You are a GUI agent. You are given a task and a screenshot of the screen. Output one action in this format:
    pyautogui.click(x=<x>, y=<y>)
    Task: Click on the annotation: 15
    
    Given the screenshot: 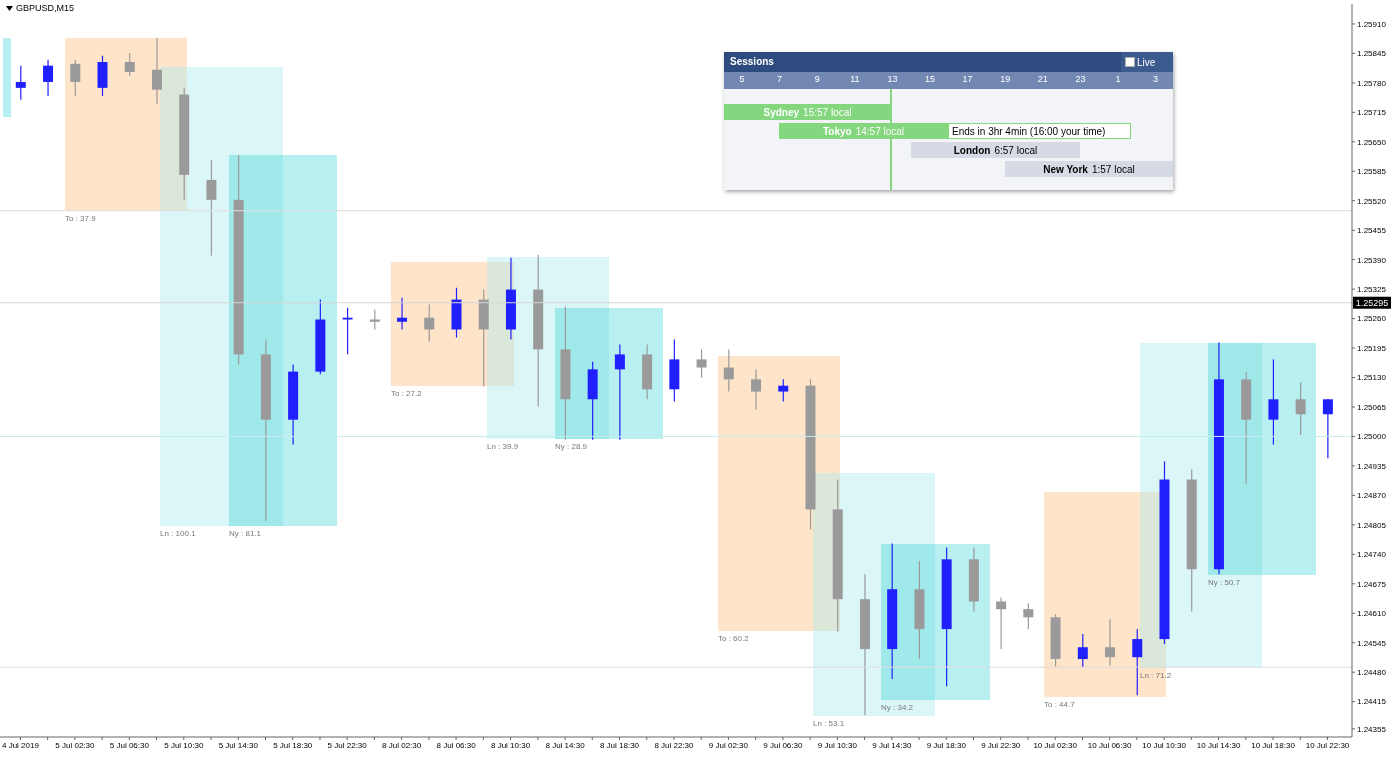 What is the action you would take?
    pyautogui.click(x=930, y=79)
    